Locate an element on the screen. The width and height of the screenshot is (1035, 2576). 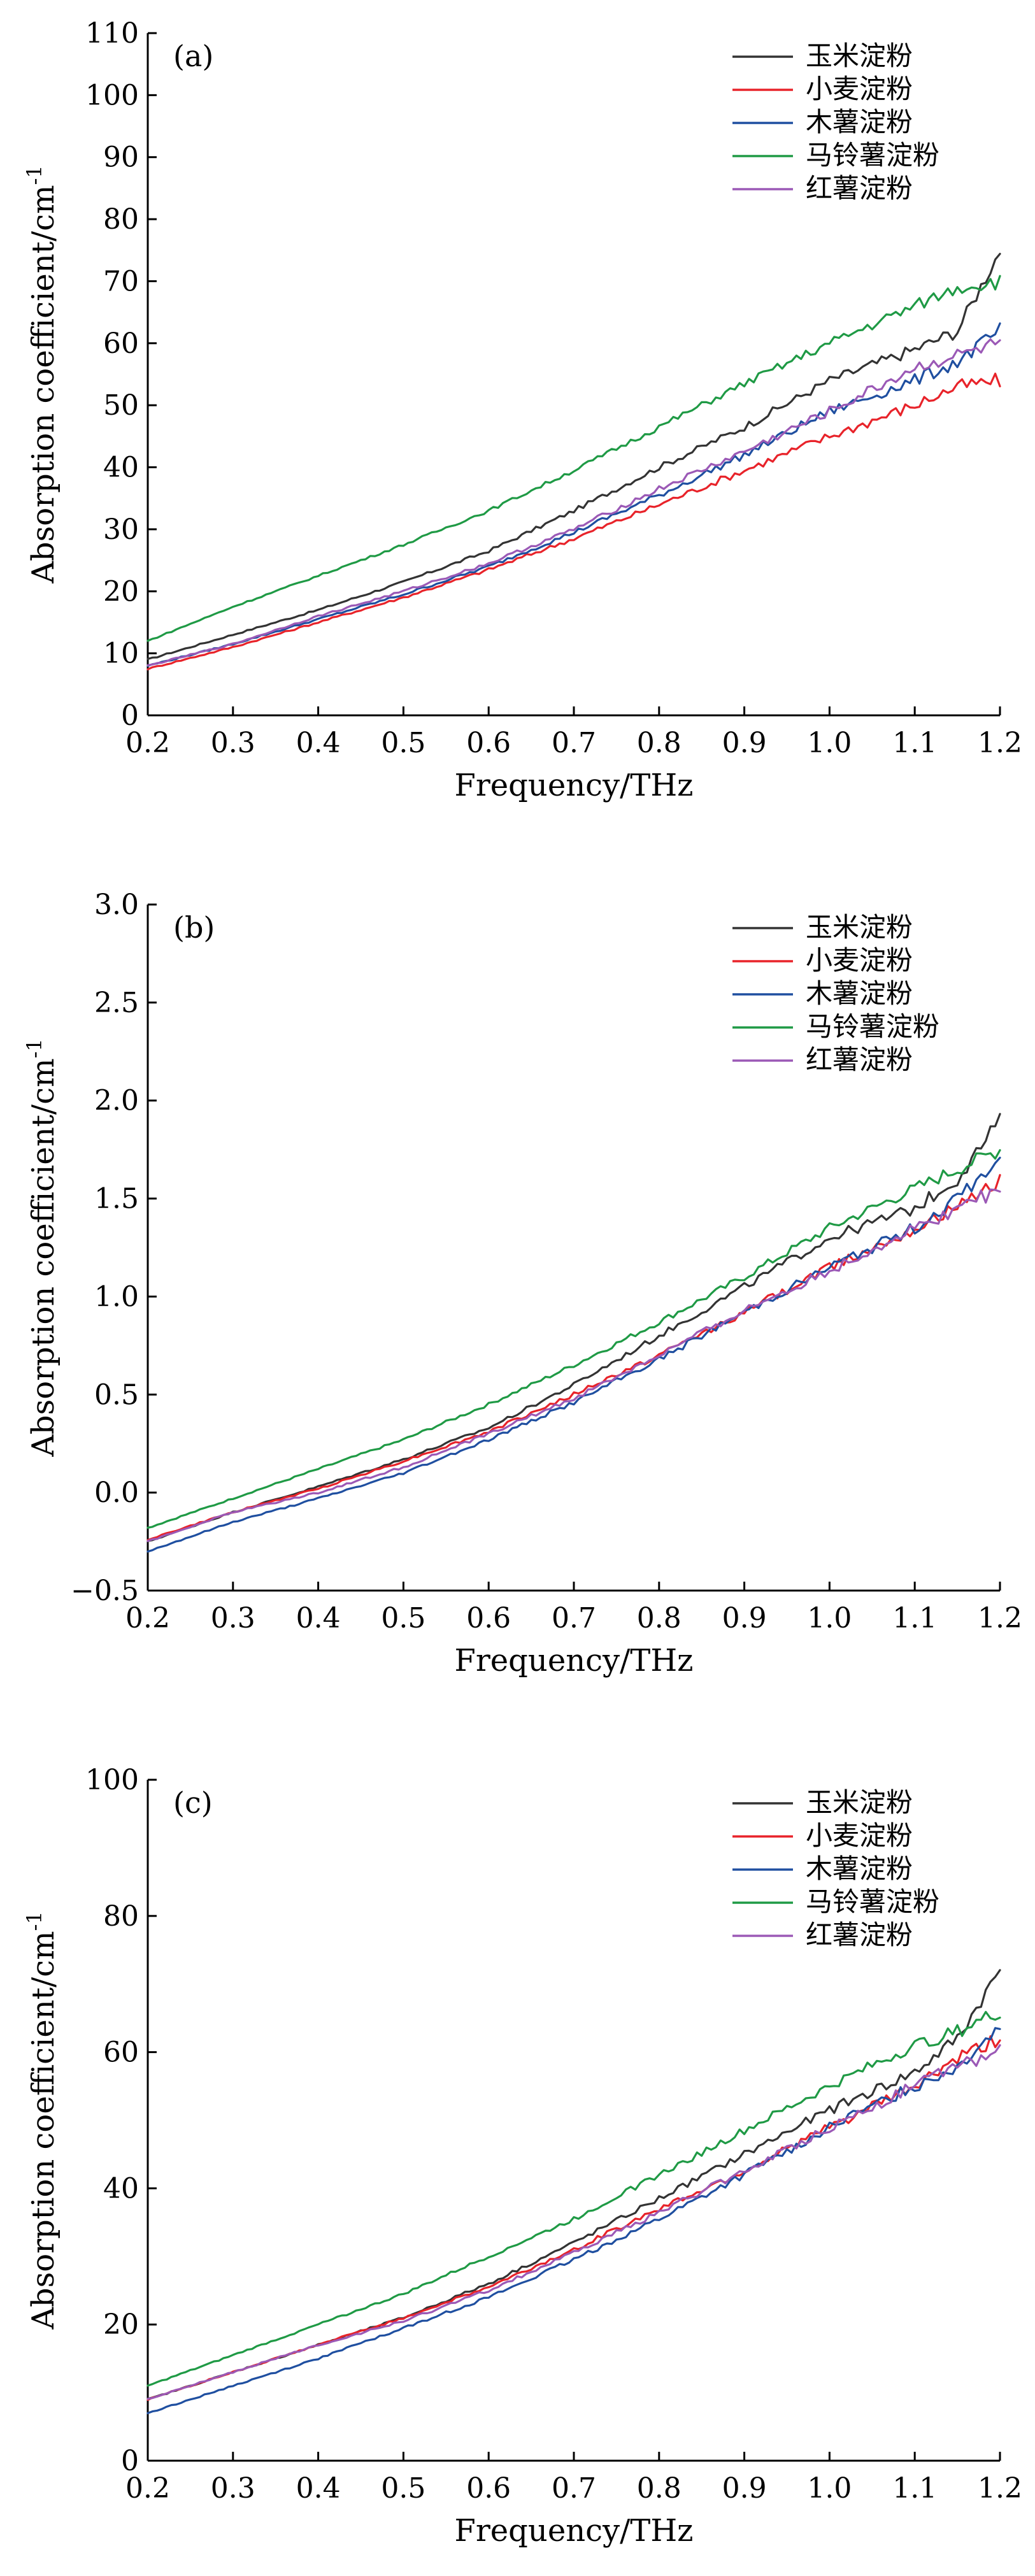
panel-label: (a) is located at coordinates (193, 56).